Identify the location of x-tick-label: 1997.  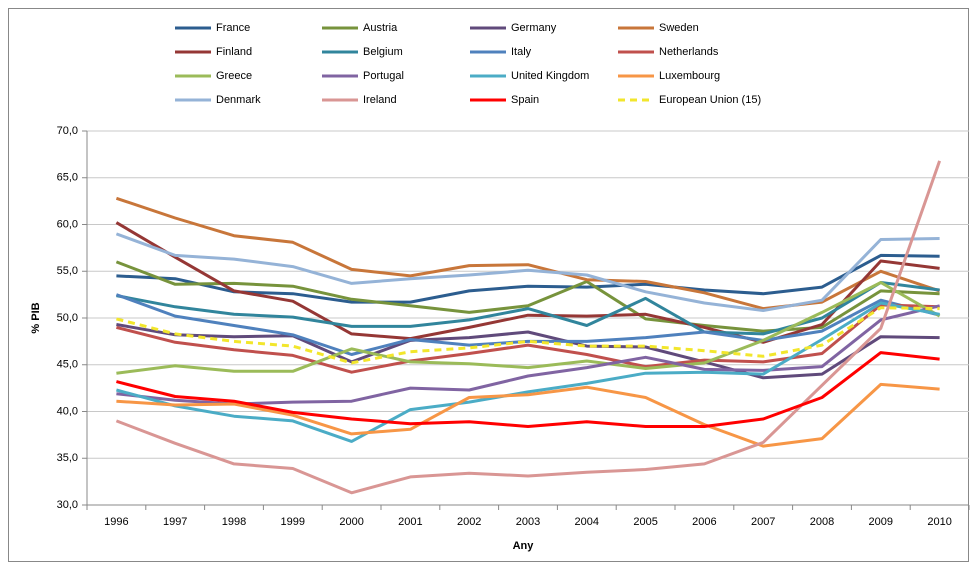
(175, 522).